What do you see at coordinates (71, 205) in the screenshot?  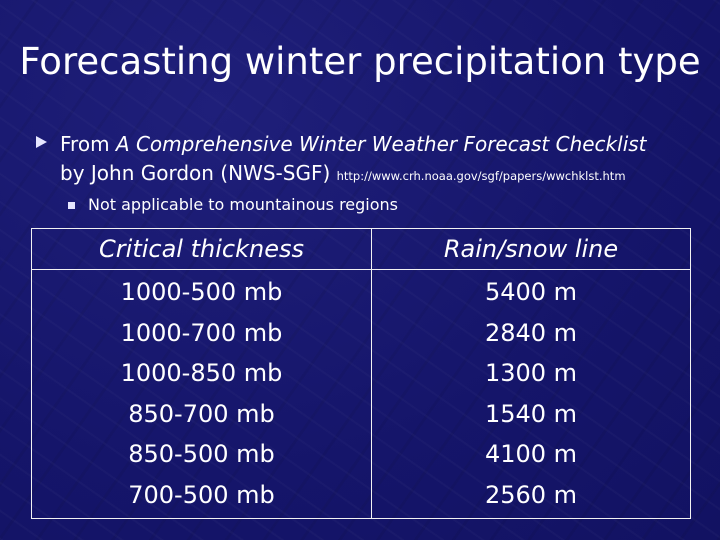 I see `square-bullet-icon` at bounding box center [71, 205].